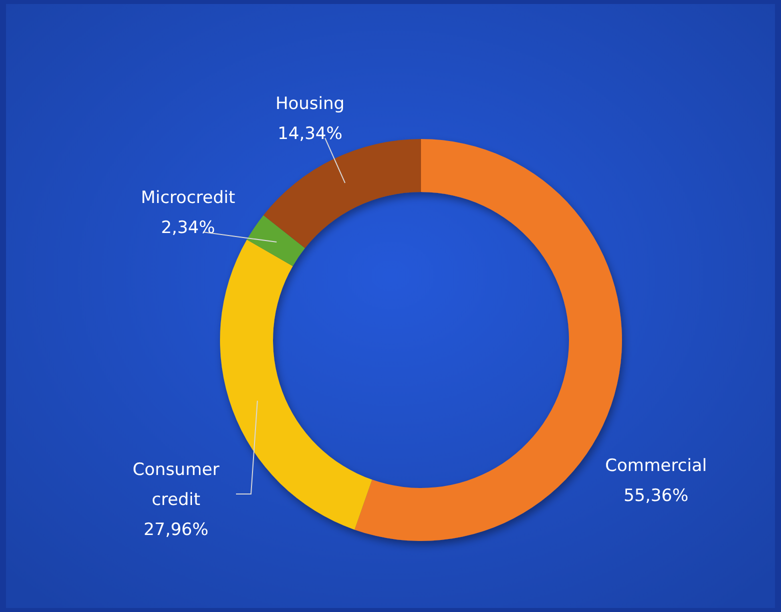  Describe the element at coordinates (310, 134) in the screenshot. I see `data-label: 14,34%` at that location.